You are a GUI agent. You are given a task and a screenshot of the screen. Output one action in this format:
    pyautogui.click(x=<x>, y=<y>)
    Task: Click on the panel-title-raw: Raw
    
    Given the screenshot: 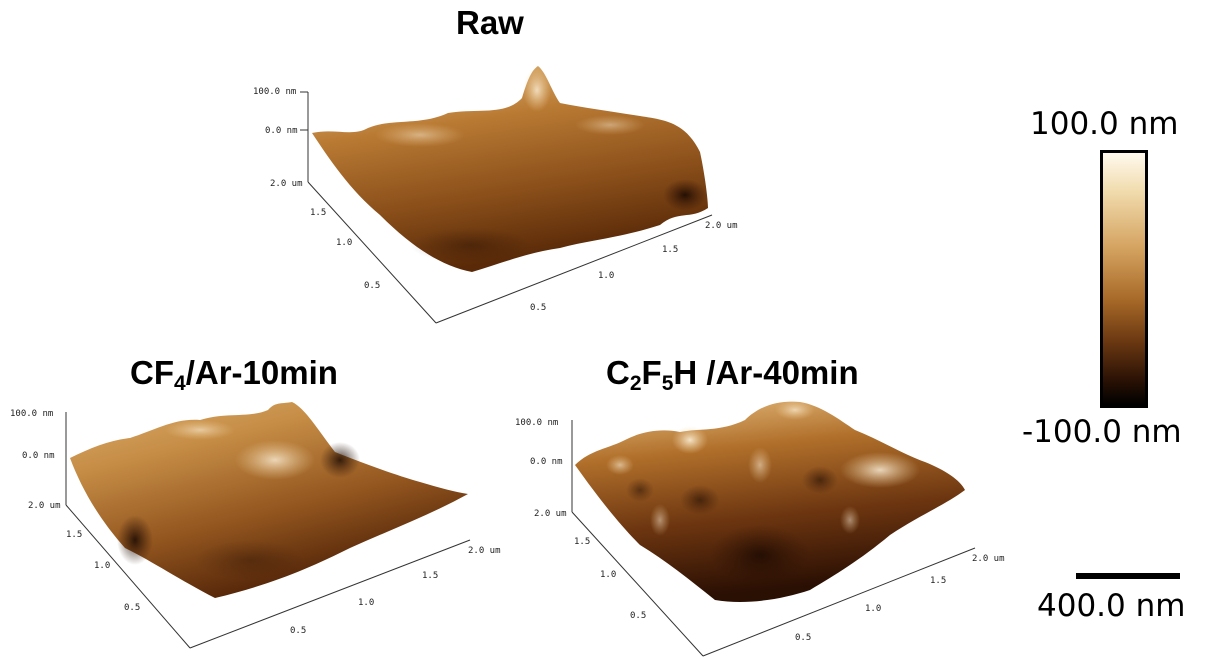 What is the action you would take?
    pyautogui.click(x=490, y=22)
    